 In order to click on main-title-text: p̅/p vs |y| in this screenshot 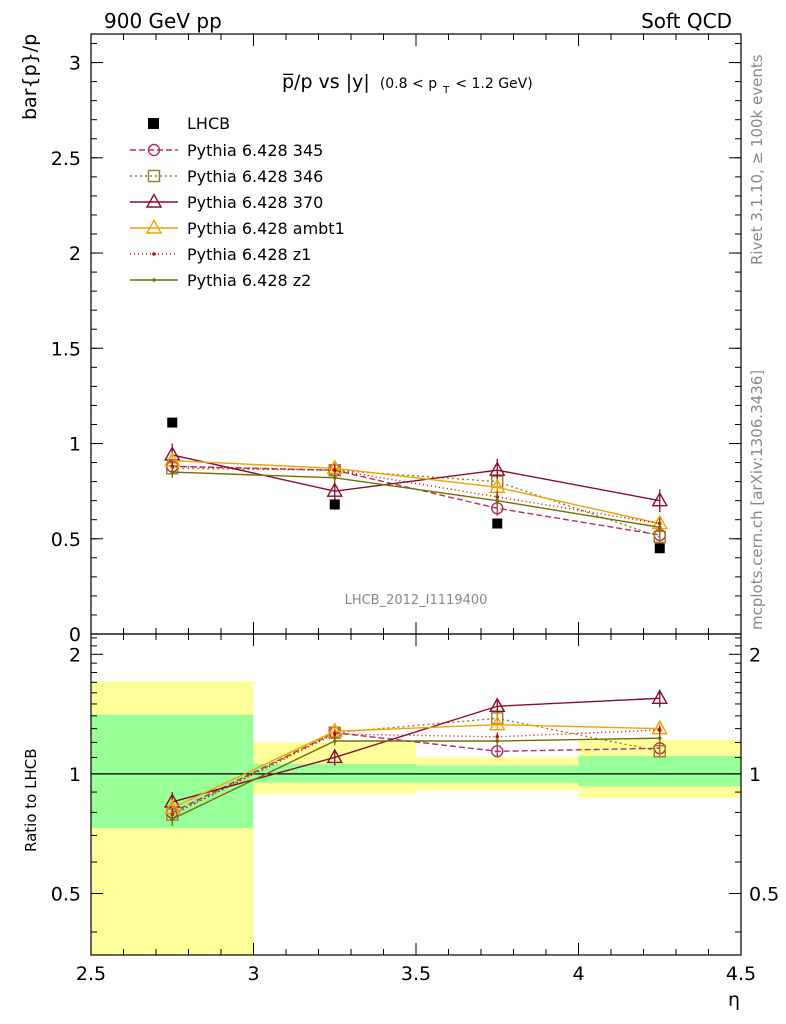, I will do `click(326, 82)`.